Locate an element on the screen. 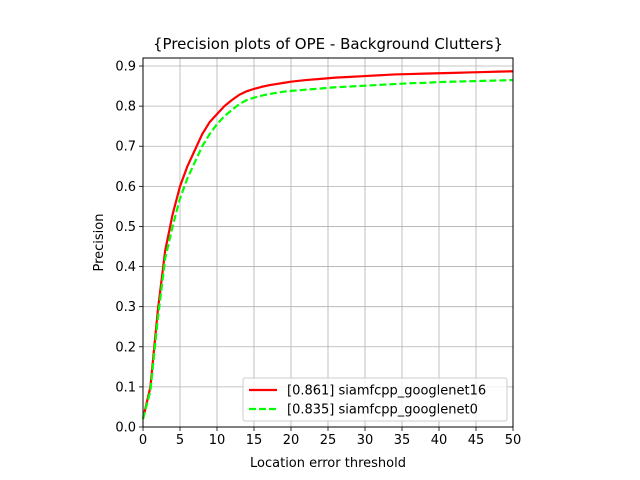 The image size is (640, 480). x-tick-label: 50 is located at coordinates (513, 440).